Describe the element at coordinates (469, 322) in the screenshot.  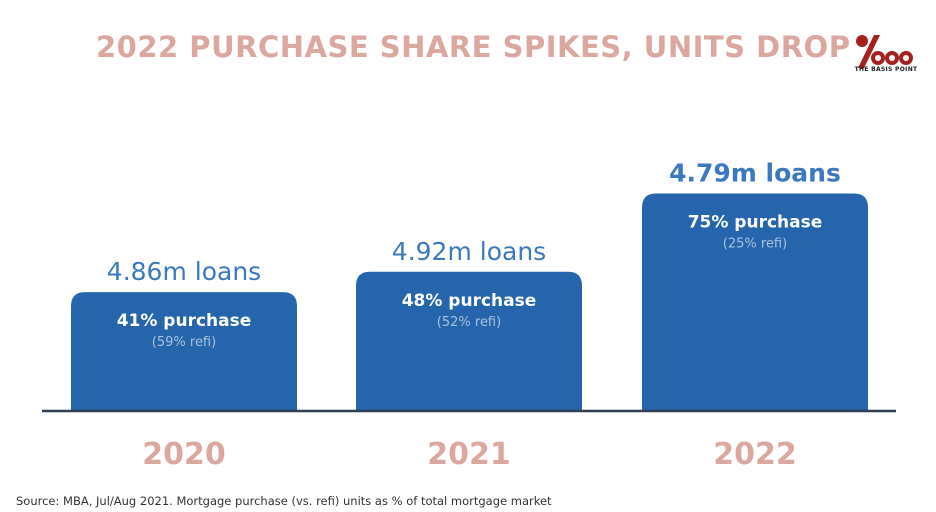
I see `refi-label-2021: (52% refi)` at that location.